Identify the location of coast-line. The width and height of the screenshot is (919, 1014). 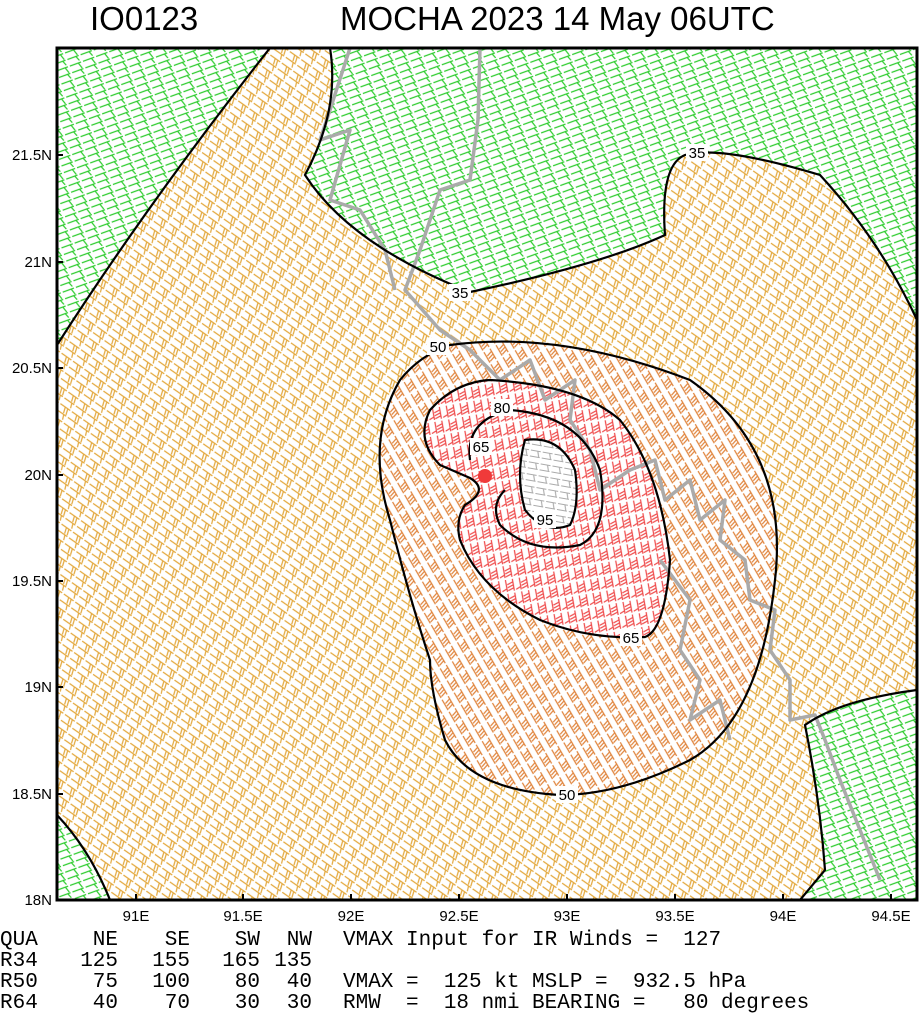
(695, 649).